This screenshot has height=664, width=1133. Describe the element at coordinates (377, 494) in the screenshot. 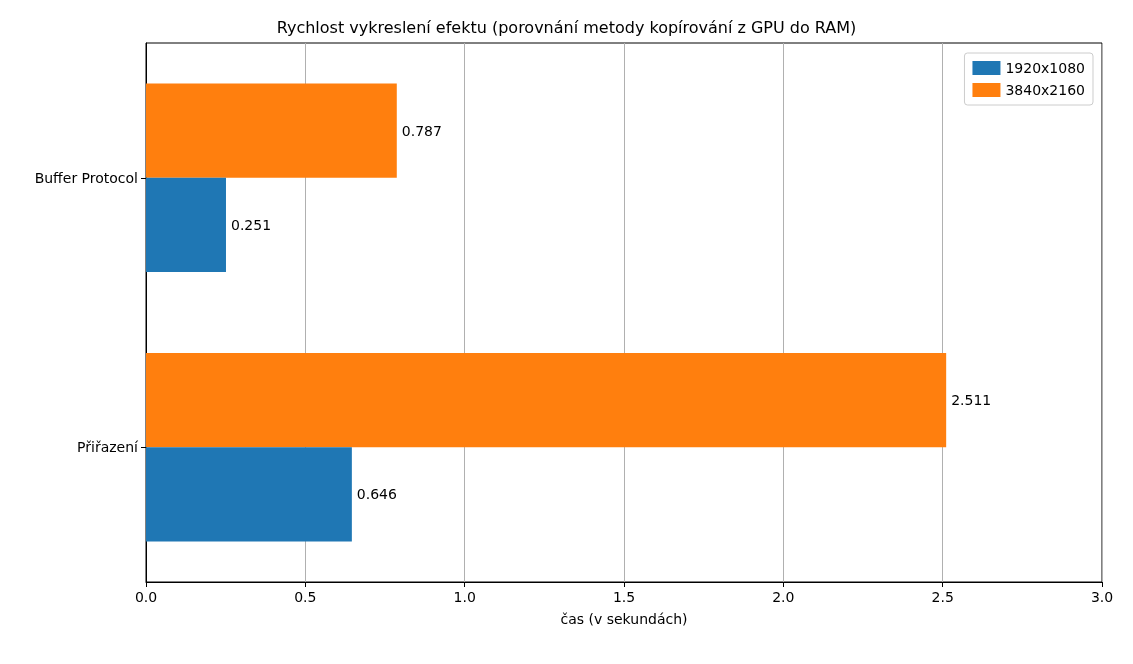

I see `data-label: 0.646` at that location.